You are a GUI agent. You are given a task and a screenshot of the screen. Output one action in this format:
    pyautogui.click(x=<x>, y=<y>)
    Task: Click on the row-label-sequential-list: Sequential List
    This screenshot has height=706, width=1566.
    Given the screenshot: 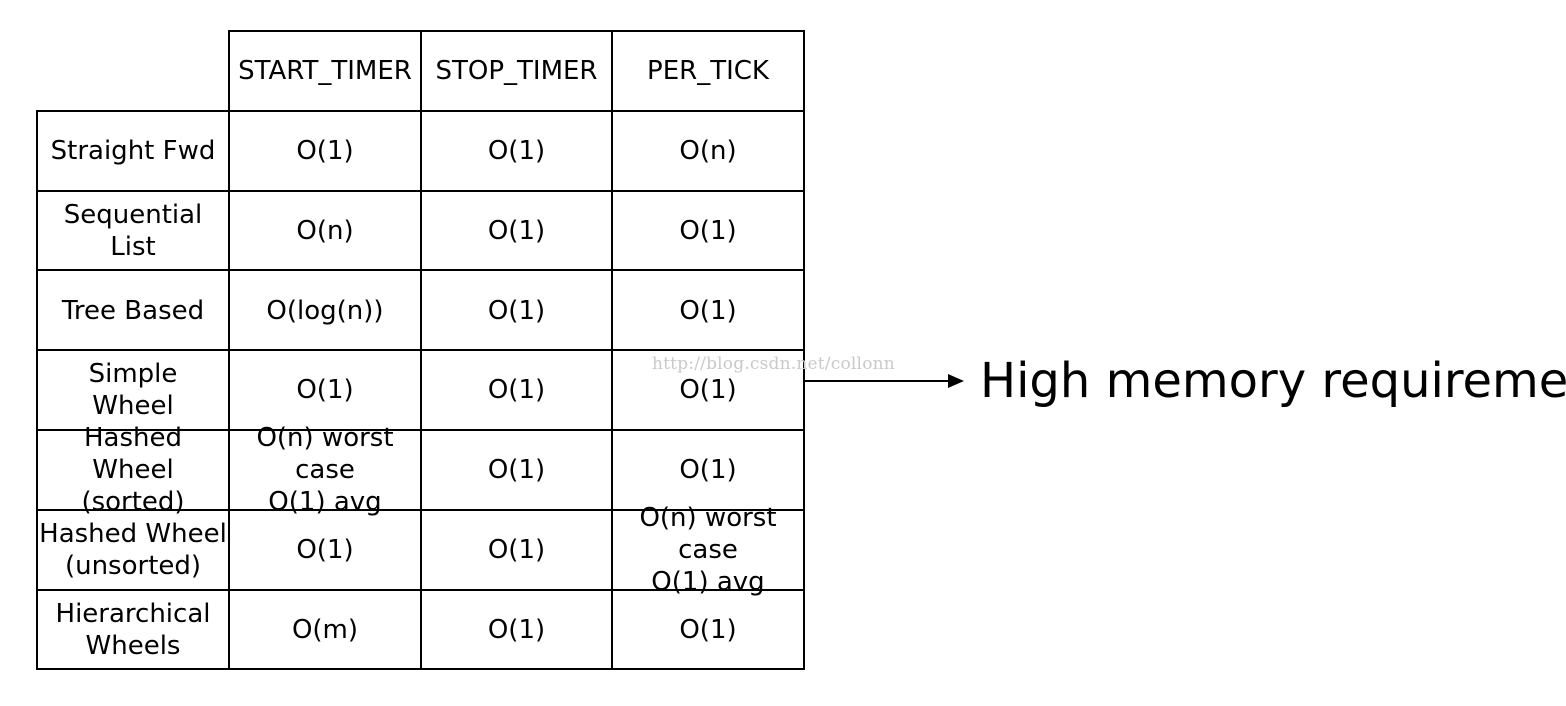 What is the action you would take?
    pyautogui.click(x=133, y=231)
    